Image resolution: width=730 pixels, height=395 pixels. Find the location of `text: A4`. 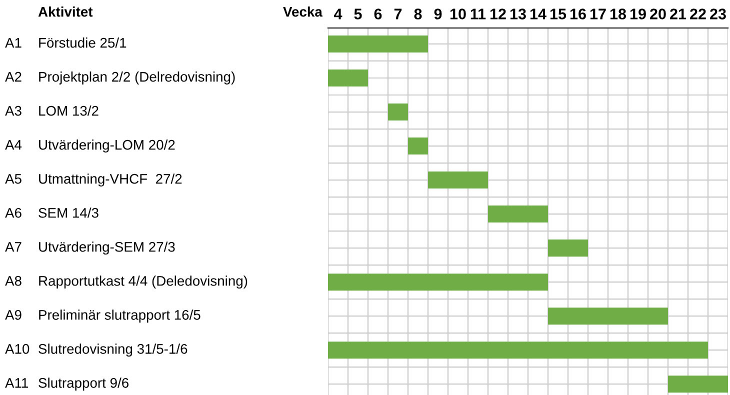

text: A4 is located at coordinates (13, 145).